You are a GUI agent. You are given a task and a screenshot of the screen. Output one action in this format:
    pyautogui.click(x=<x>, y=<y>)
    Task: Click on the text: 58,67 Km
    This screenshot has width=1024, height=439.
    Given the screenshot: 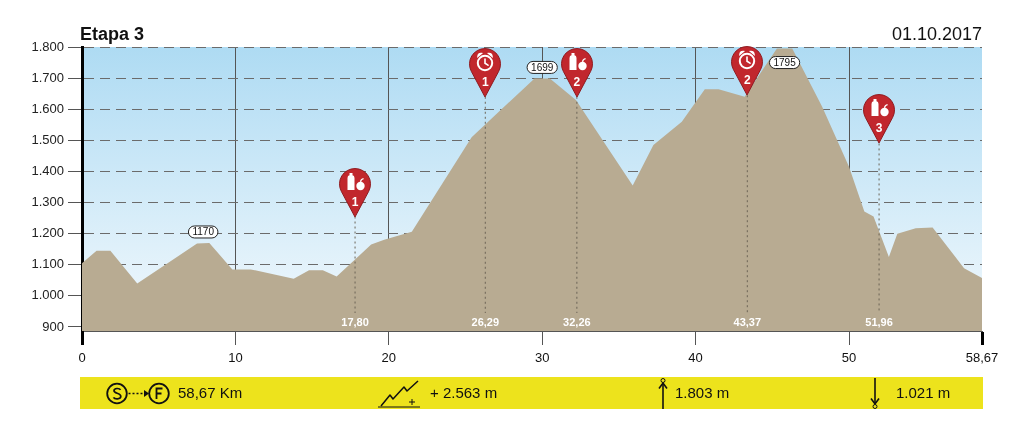 What is the action you would take?
    pyautogui.click(x=210, y=393)
    